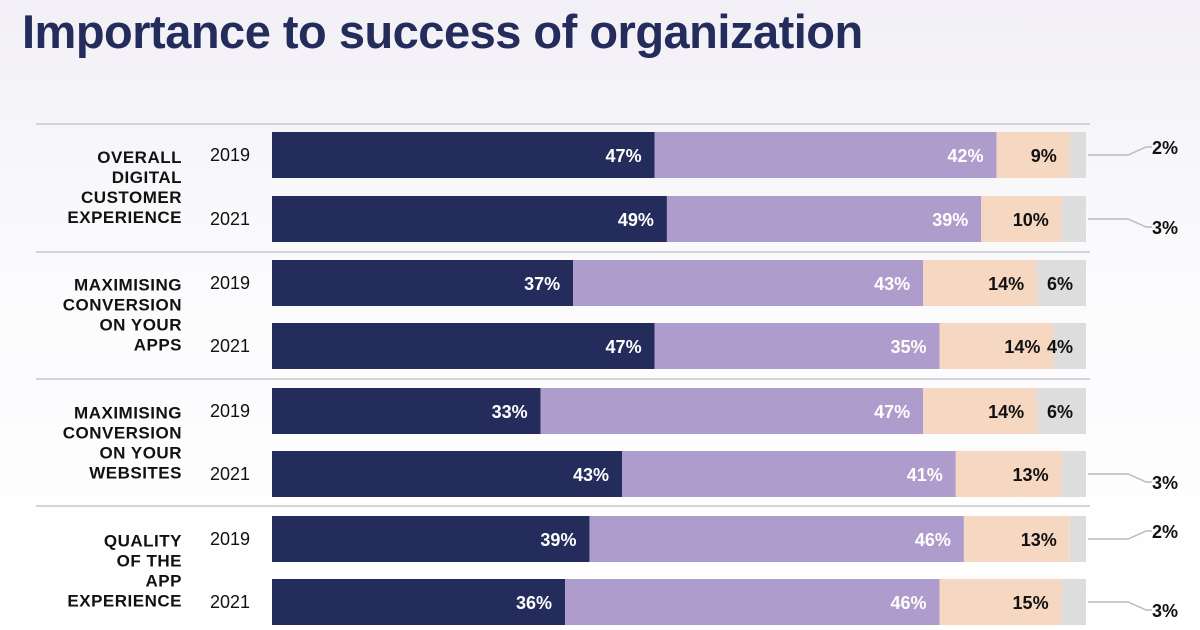 This screenshot has width=1200, height=630. I want to click on category-label-line: OVERALL, so click(139, 157).